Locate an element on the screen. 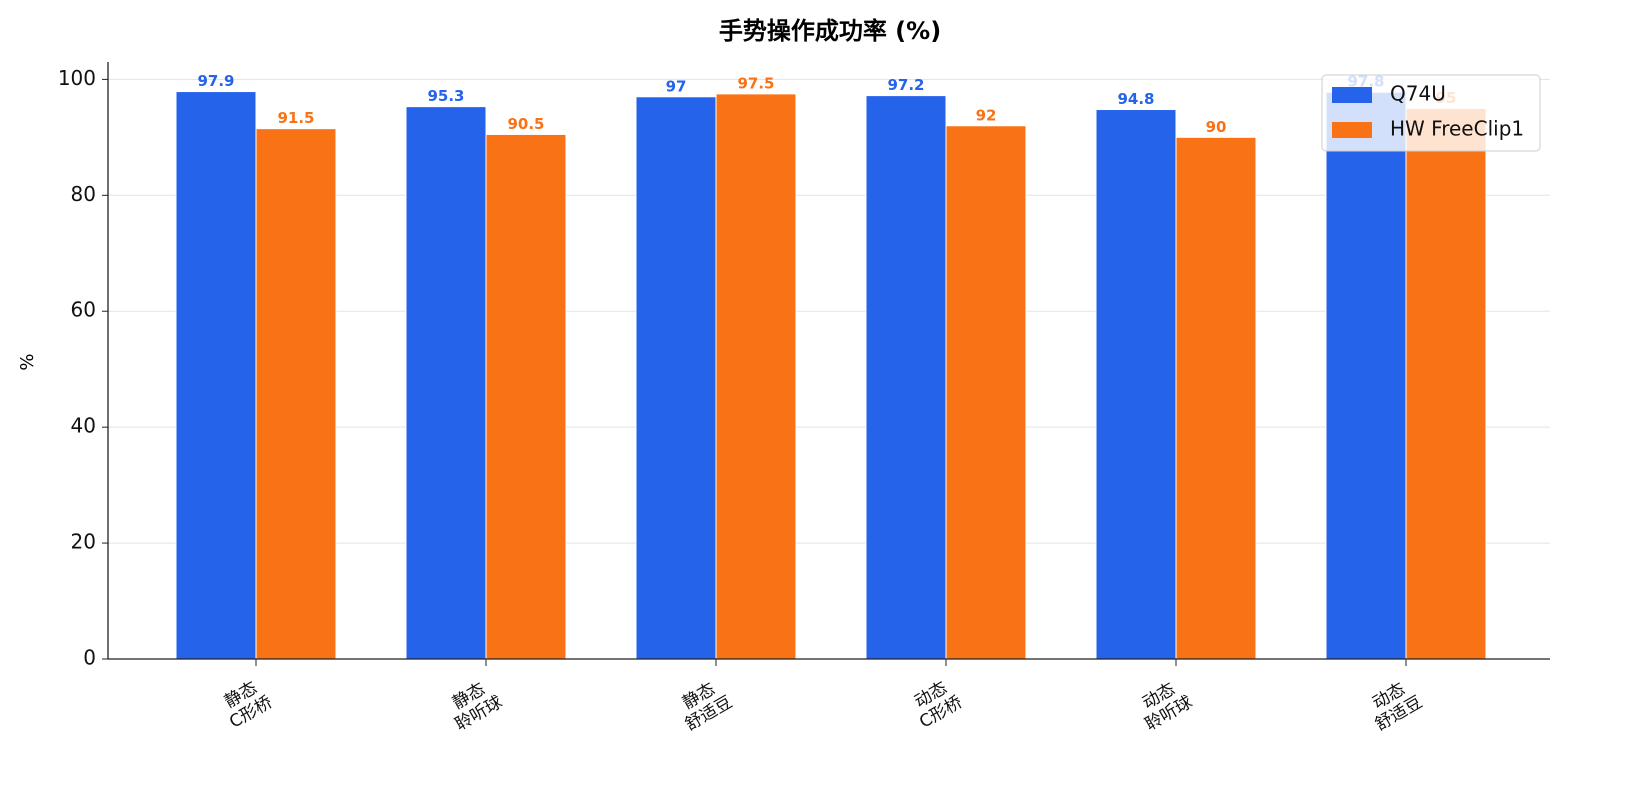 This screenshot has width=1639, height=790. value-label: 97.2 is located at coordinates (905, 85).